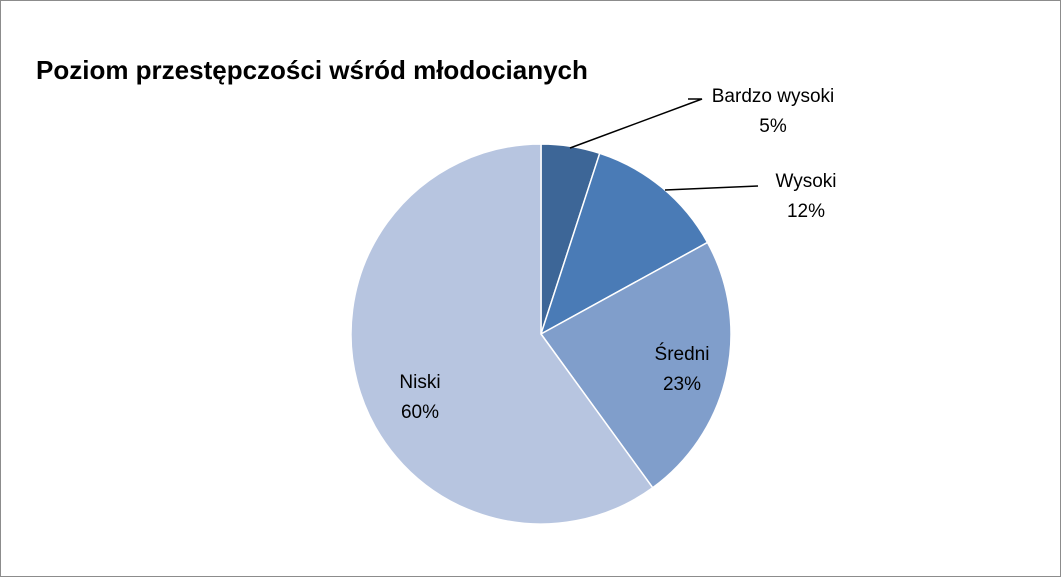 The image size is (1061, 577). I want to click on chart-title: Poziom przestępczości wśród młodocianych, so click(312, 70).